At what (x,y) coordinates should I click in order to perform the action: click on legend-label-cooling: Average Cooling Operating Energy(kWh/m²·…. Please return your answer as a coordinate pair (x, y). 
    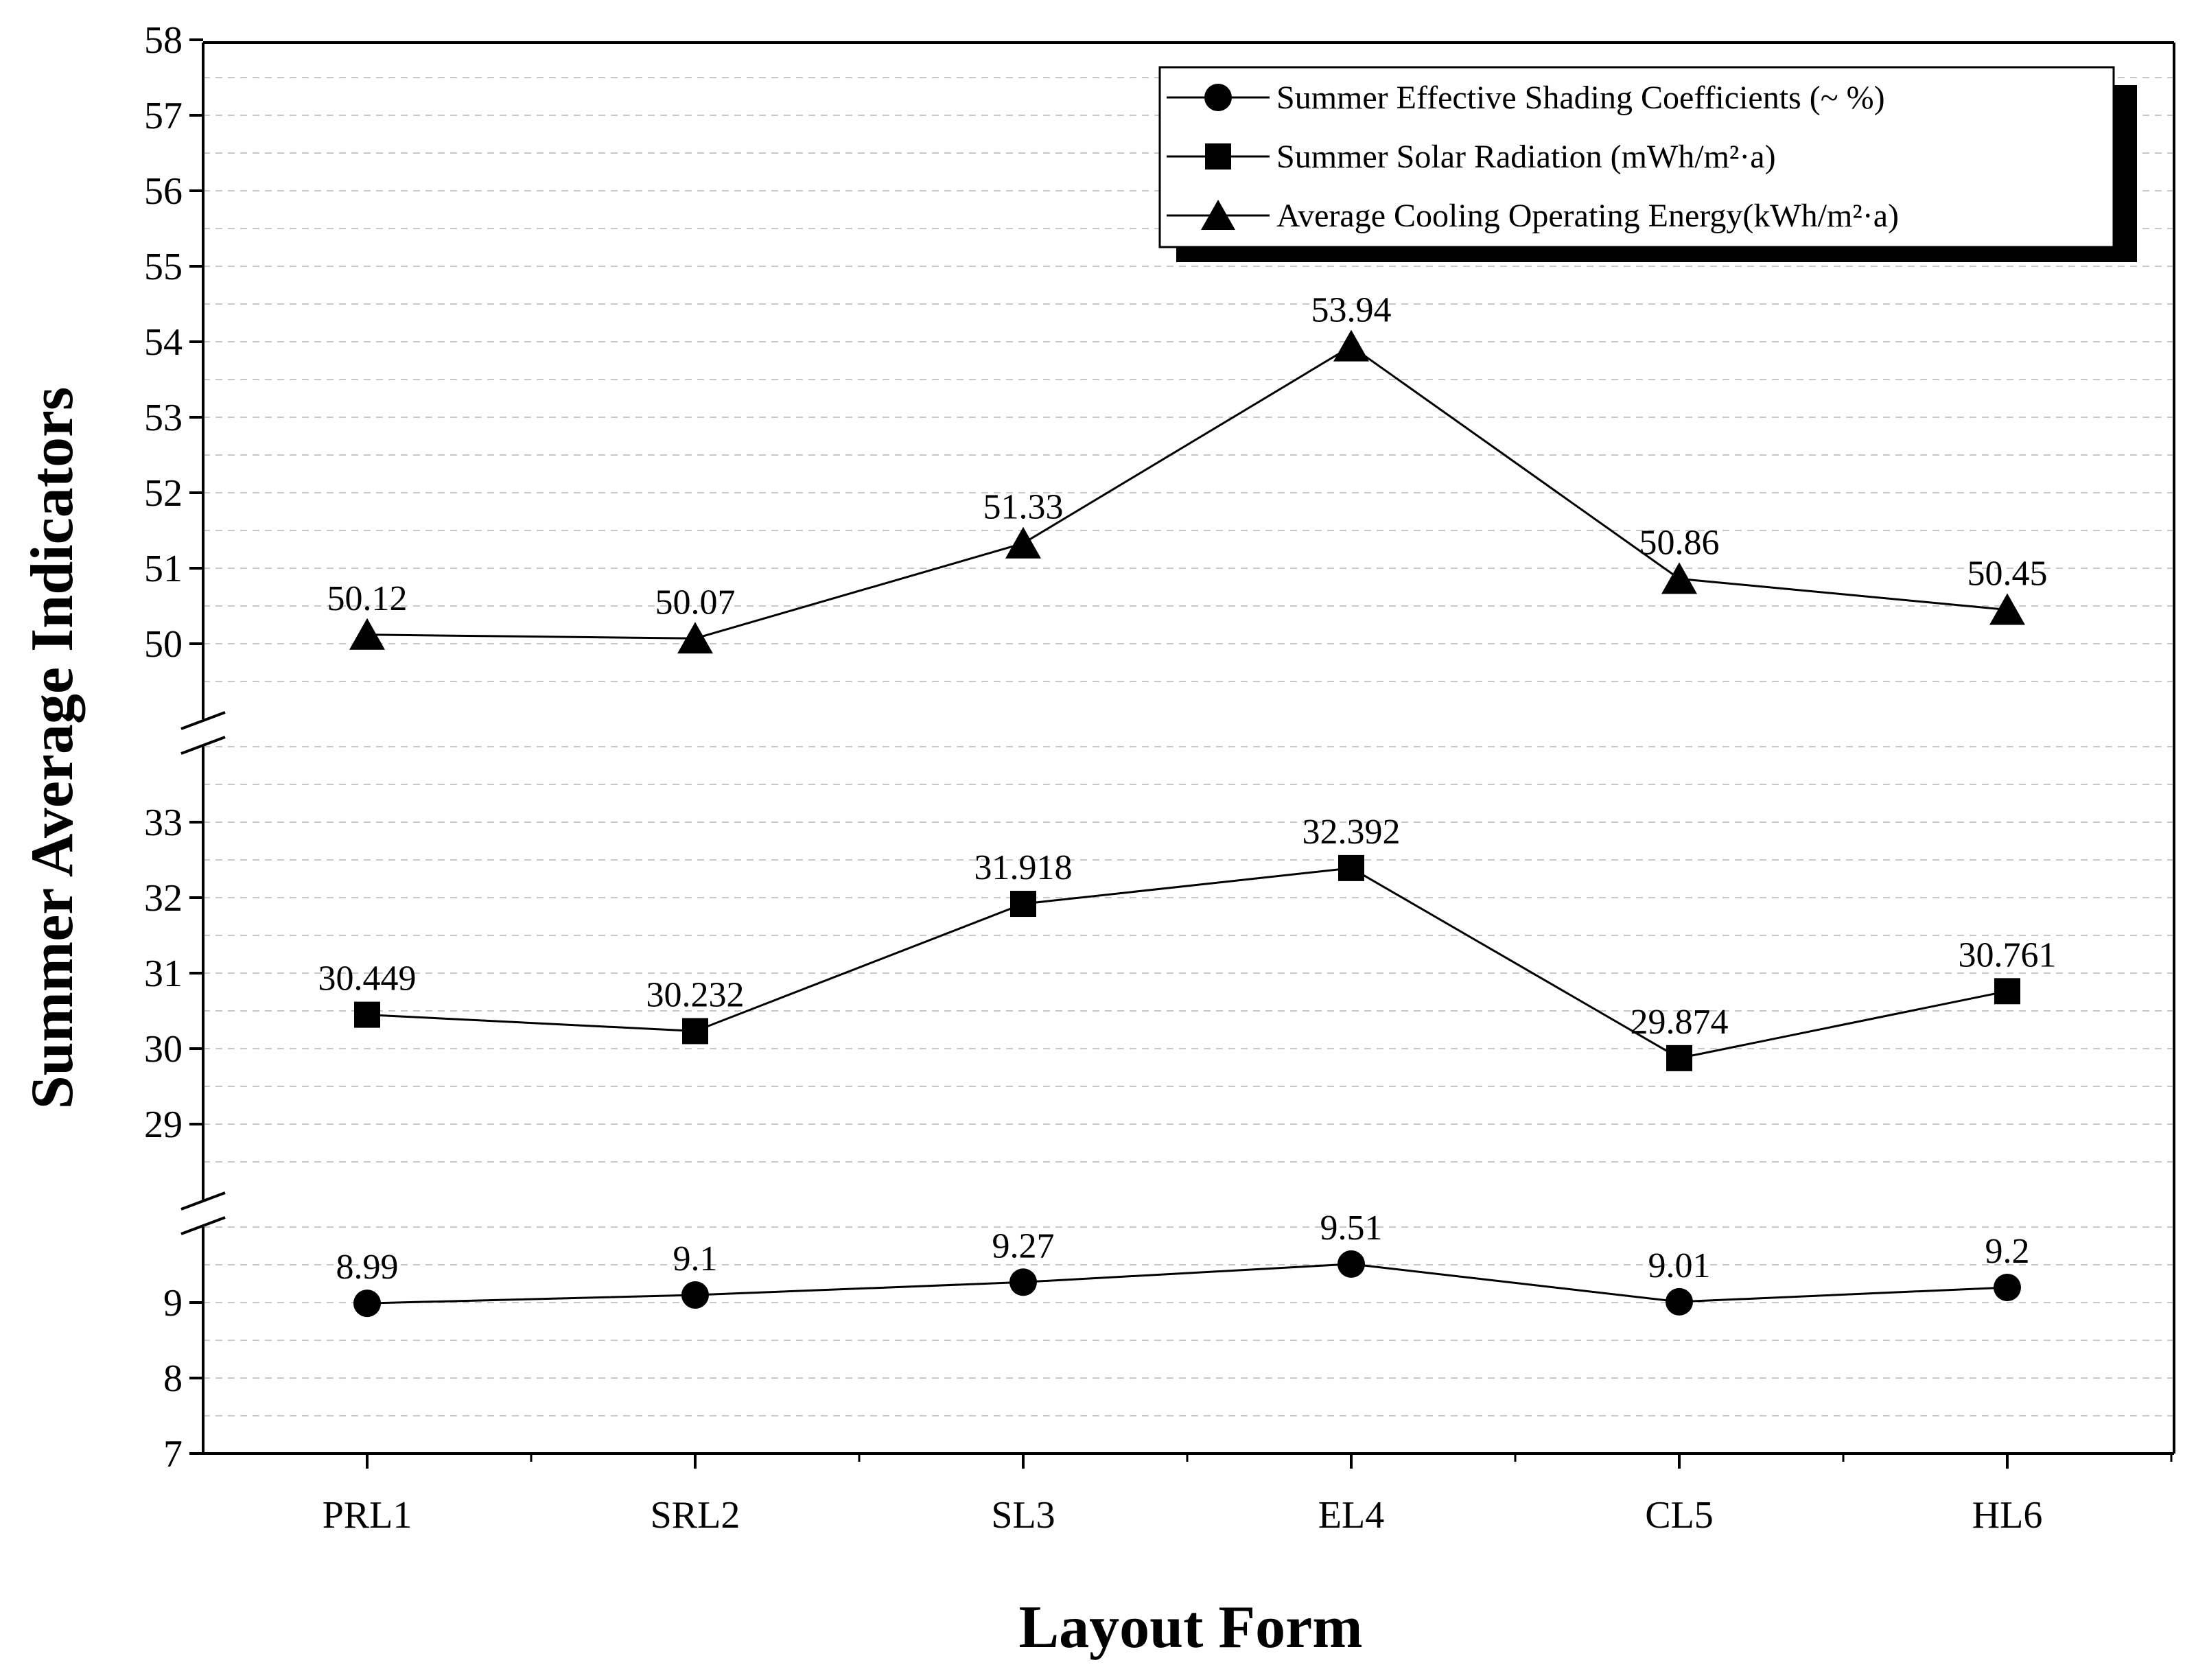
    Looking at the image, I should click on (1587, 216).